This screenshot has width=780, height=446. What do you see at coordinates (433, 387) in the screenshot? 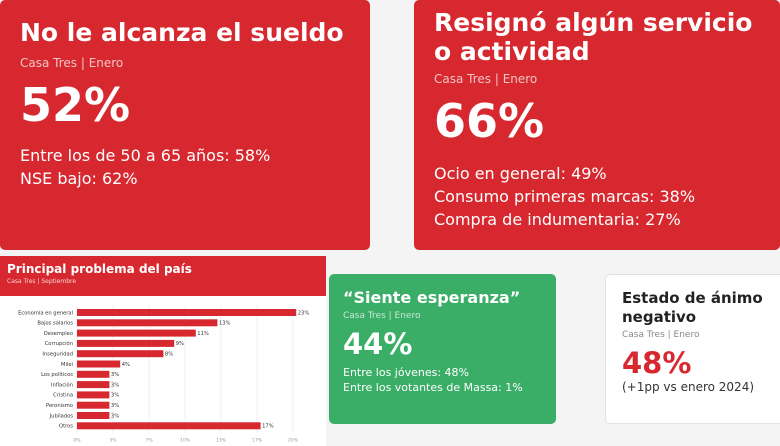
I see `card-detail: Entre los votantes de Massa: 1%` at bounding box center [433, 387].